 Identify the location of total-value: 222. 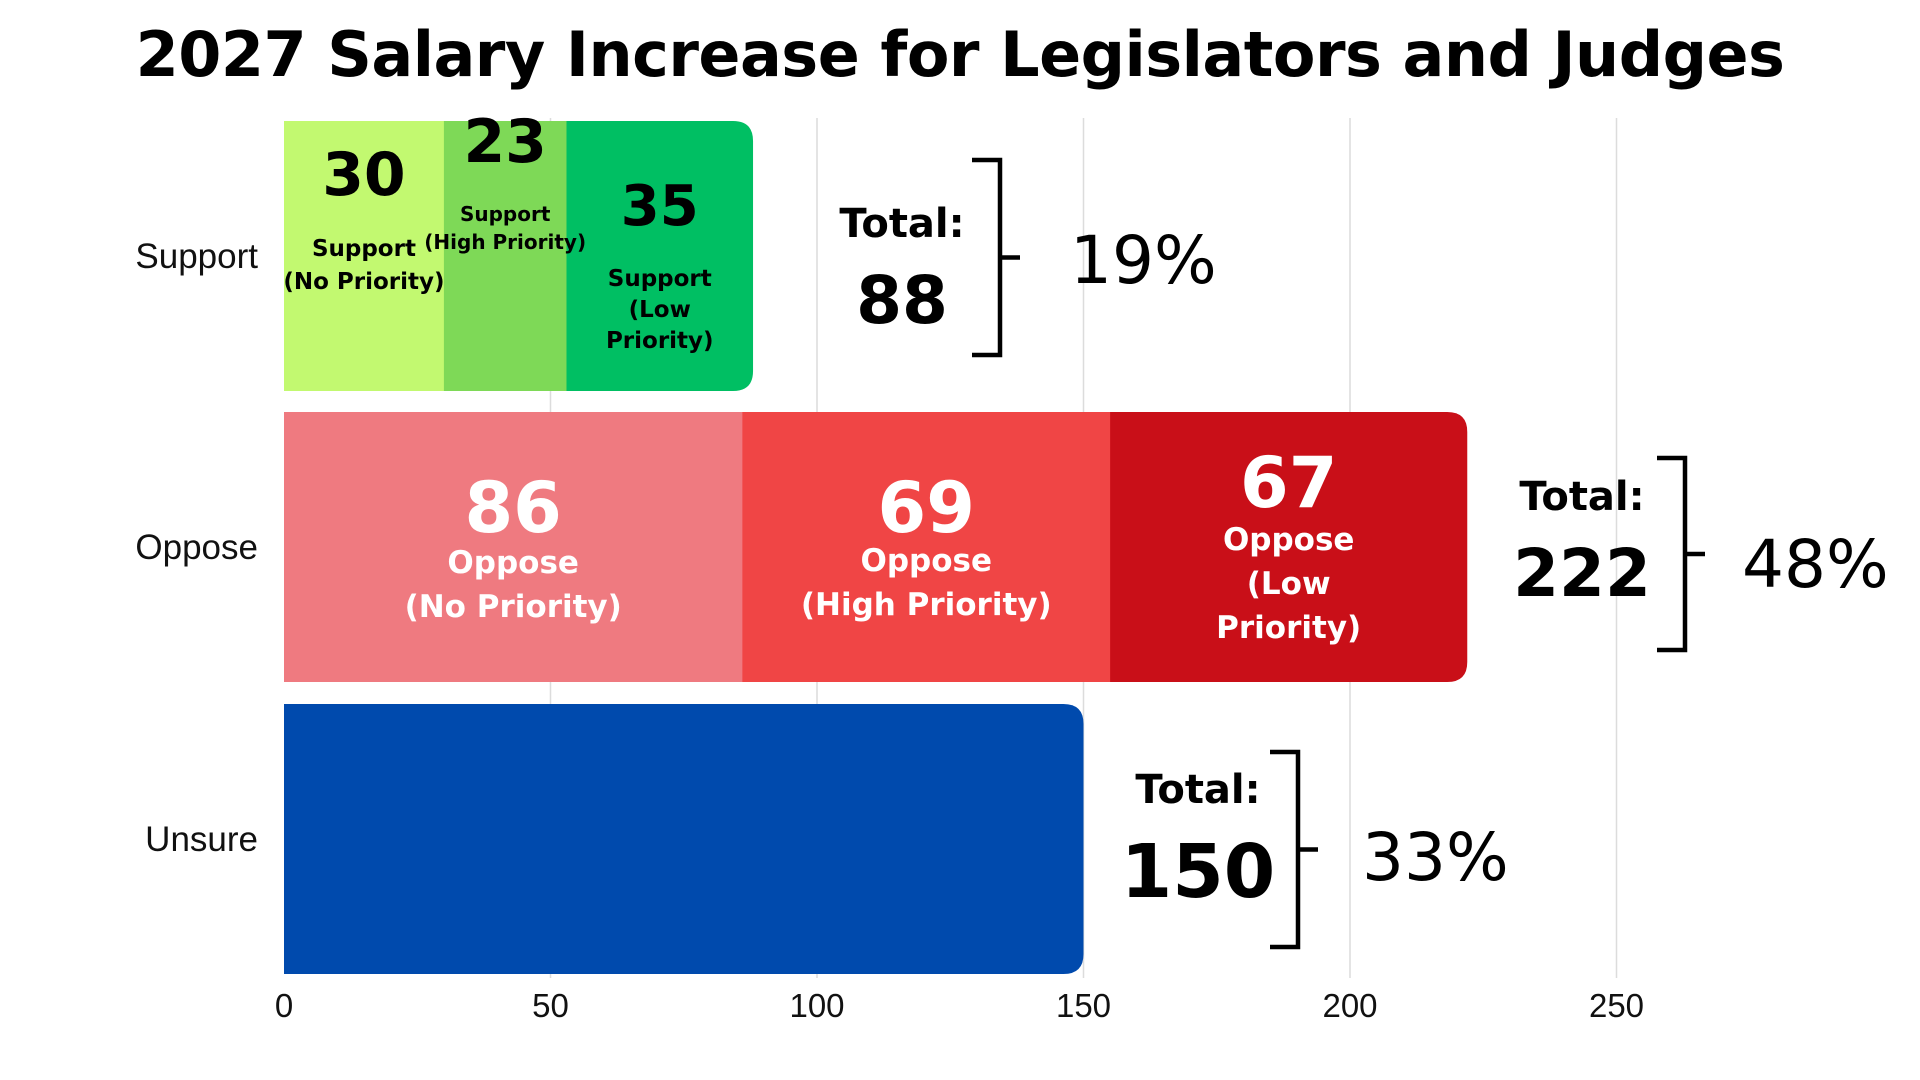
(1582, 573).